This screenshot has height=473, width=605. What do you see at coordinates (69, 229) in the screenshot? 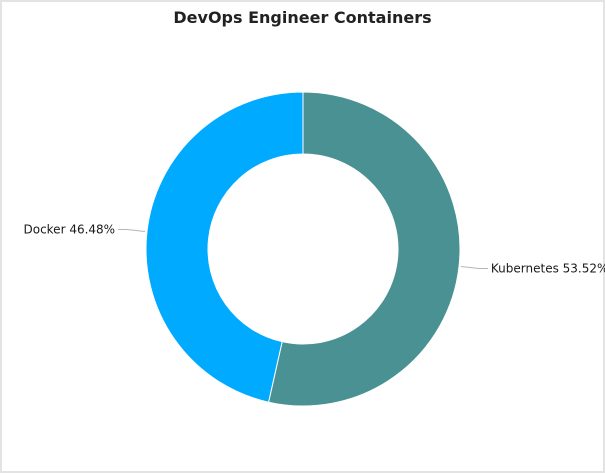
I see `slice-label-docker: Docker 46.48%` at bounding box center [69, 229].